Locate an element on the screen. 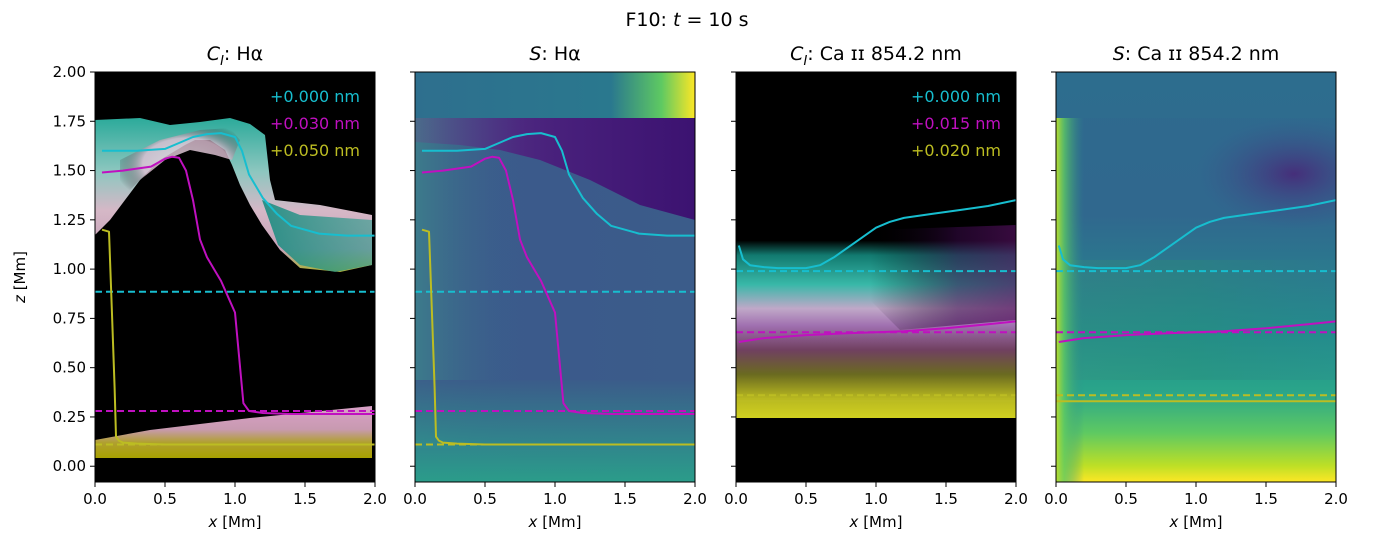  y-tick-label: 1.75 is located at coordinates (69, 121).